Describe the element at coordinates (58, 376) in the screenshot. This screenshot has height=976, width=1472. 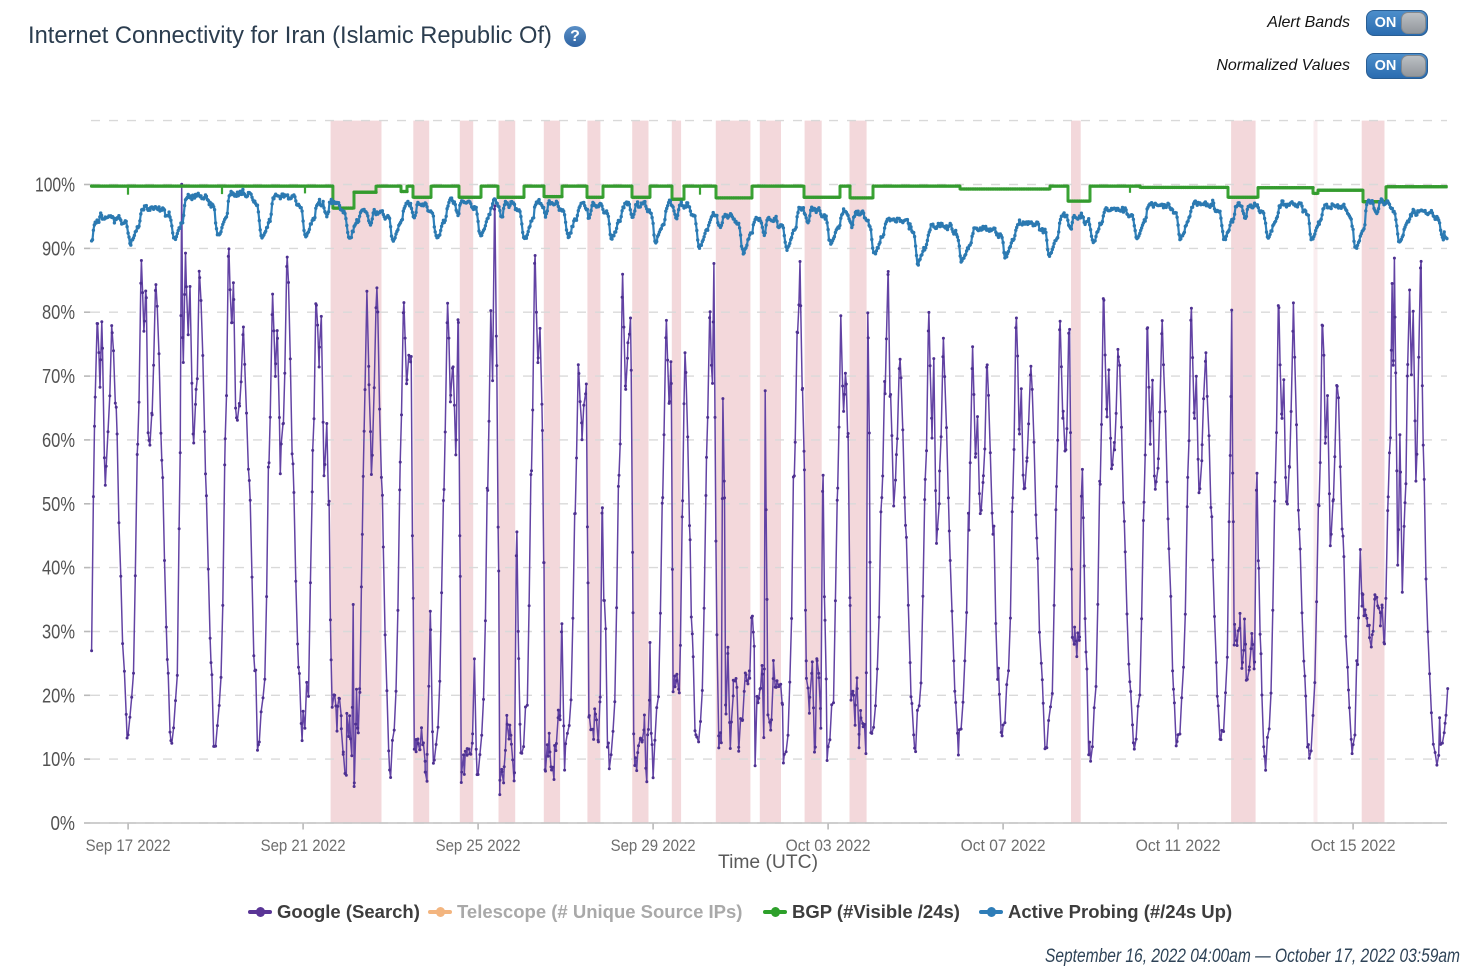
I see `svg-text: 70%` at that location.